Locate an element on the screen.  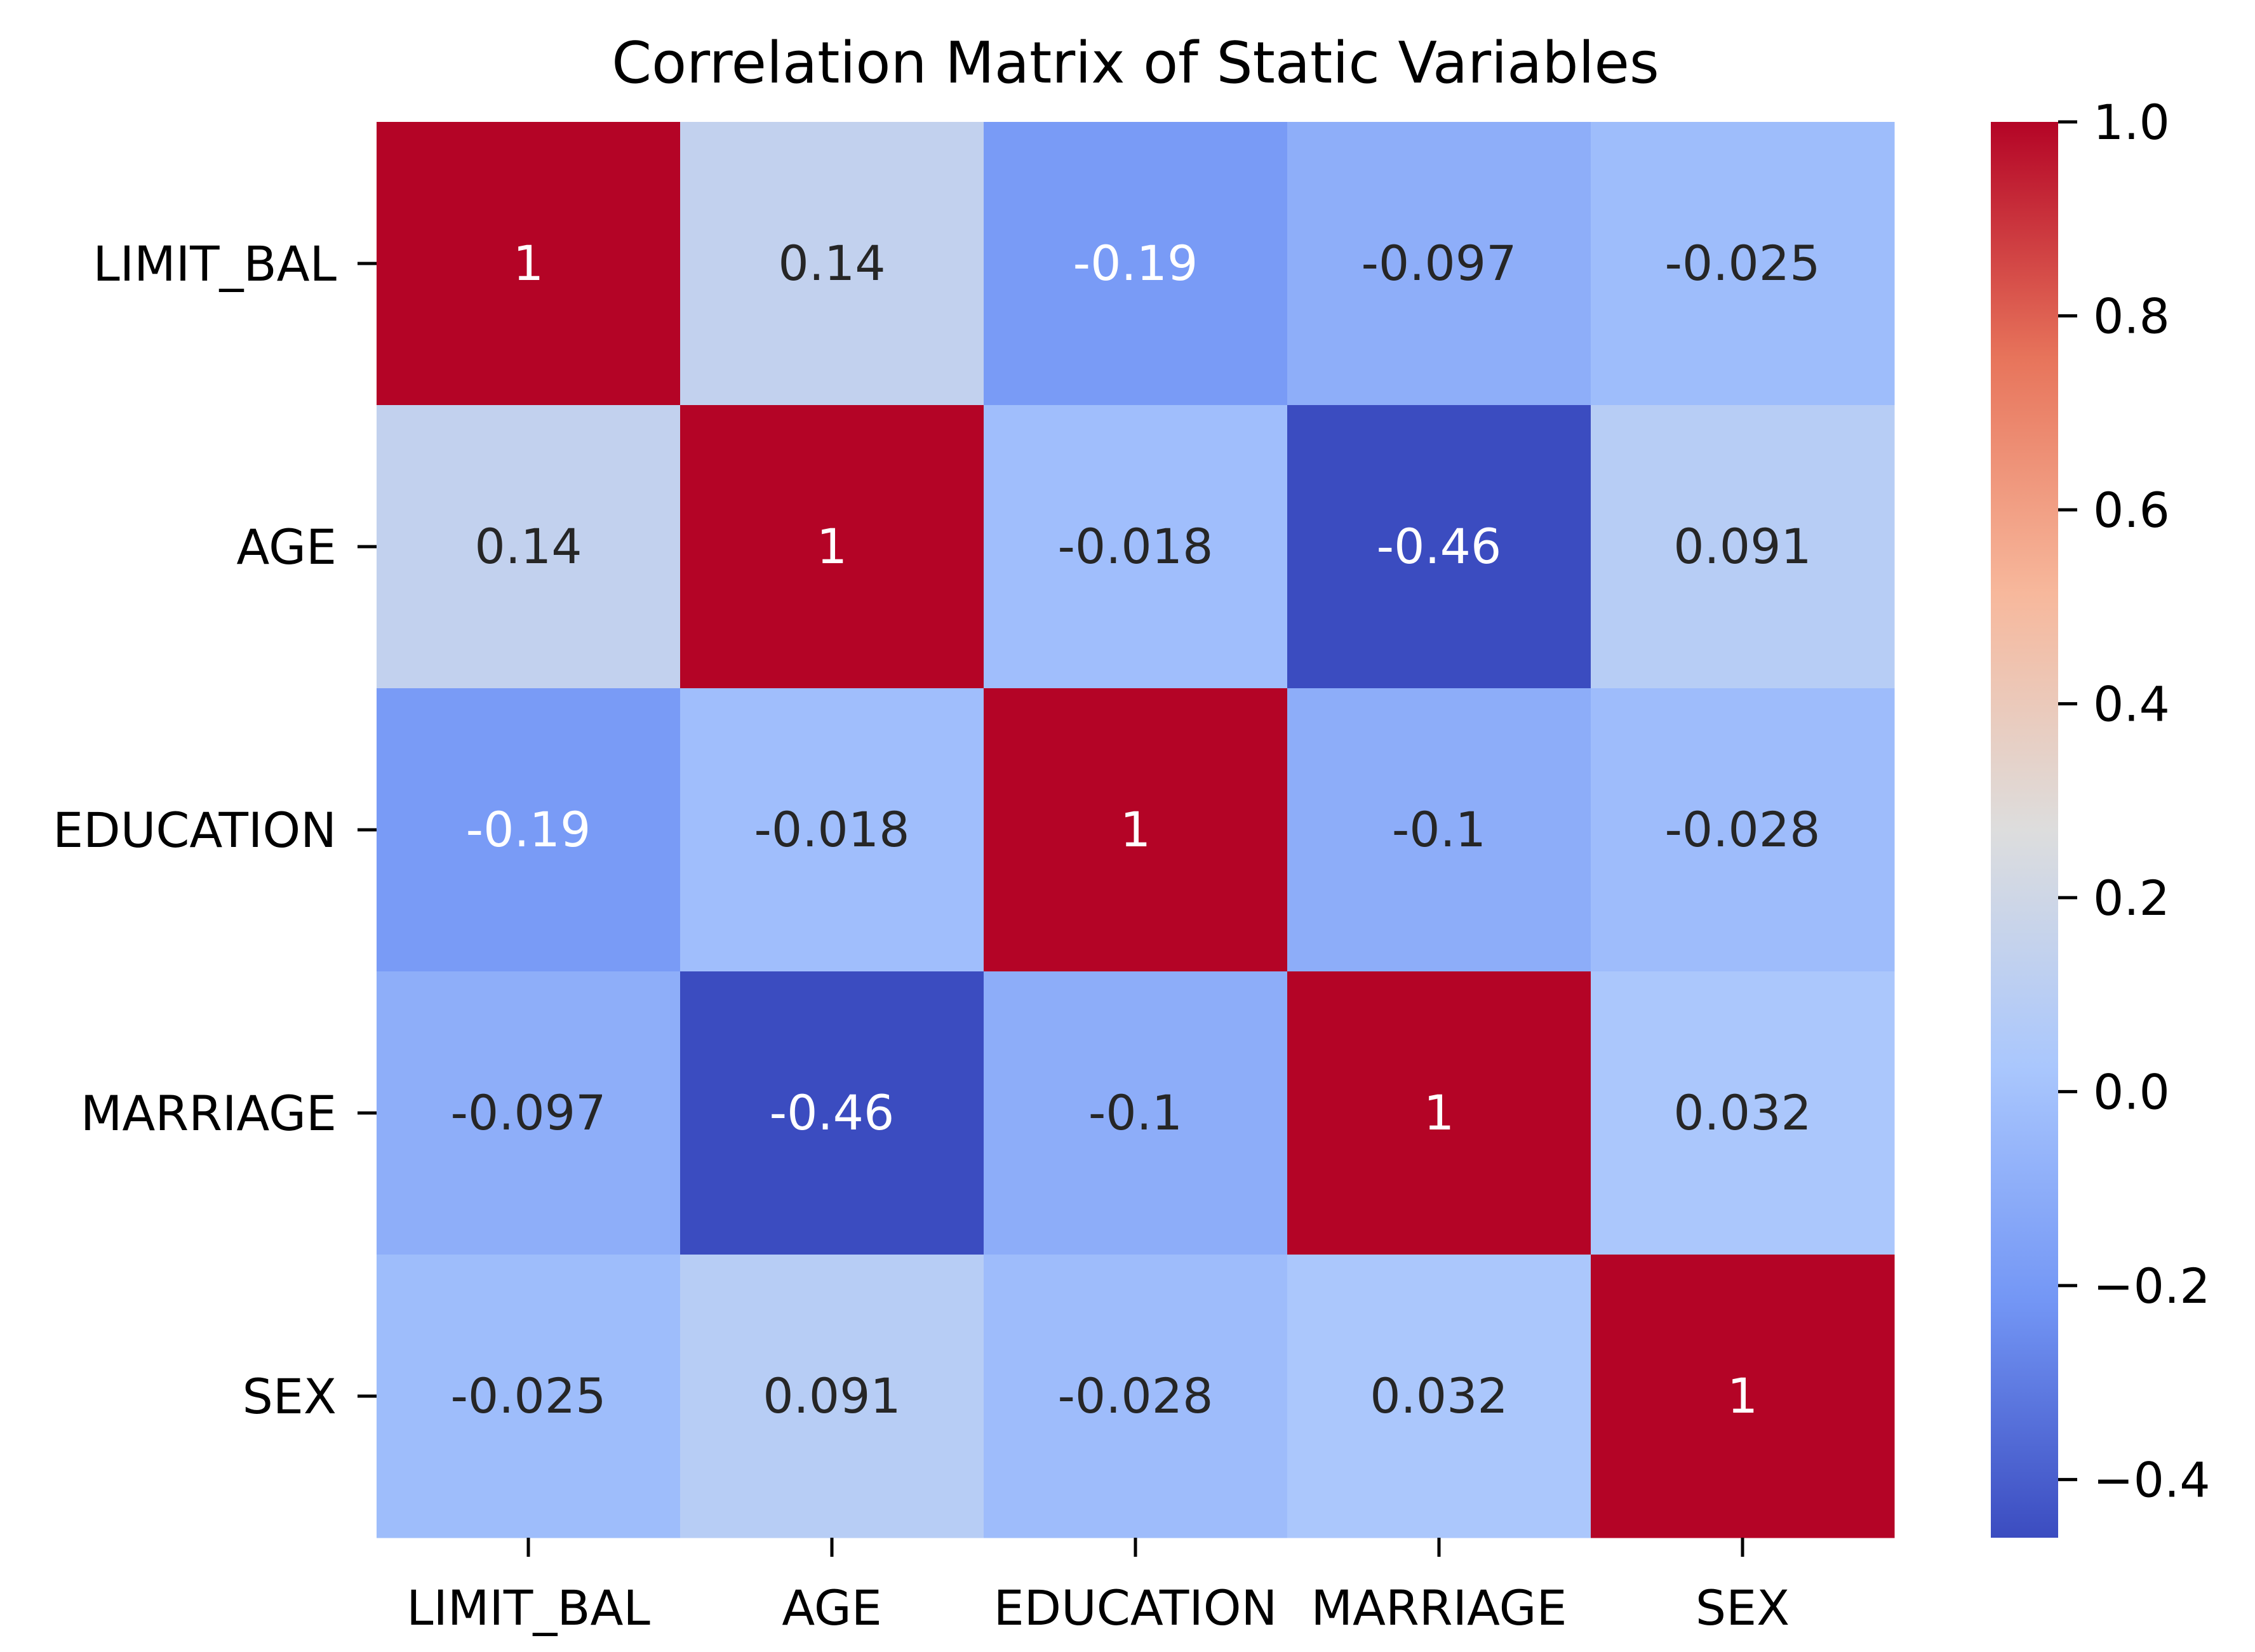
colorbar-tick-label: 0.2 is located at coordinates (2131, 898).